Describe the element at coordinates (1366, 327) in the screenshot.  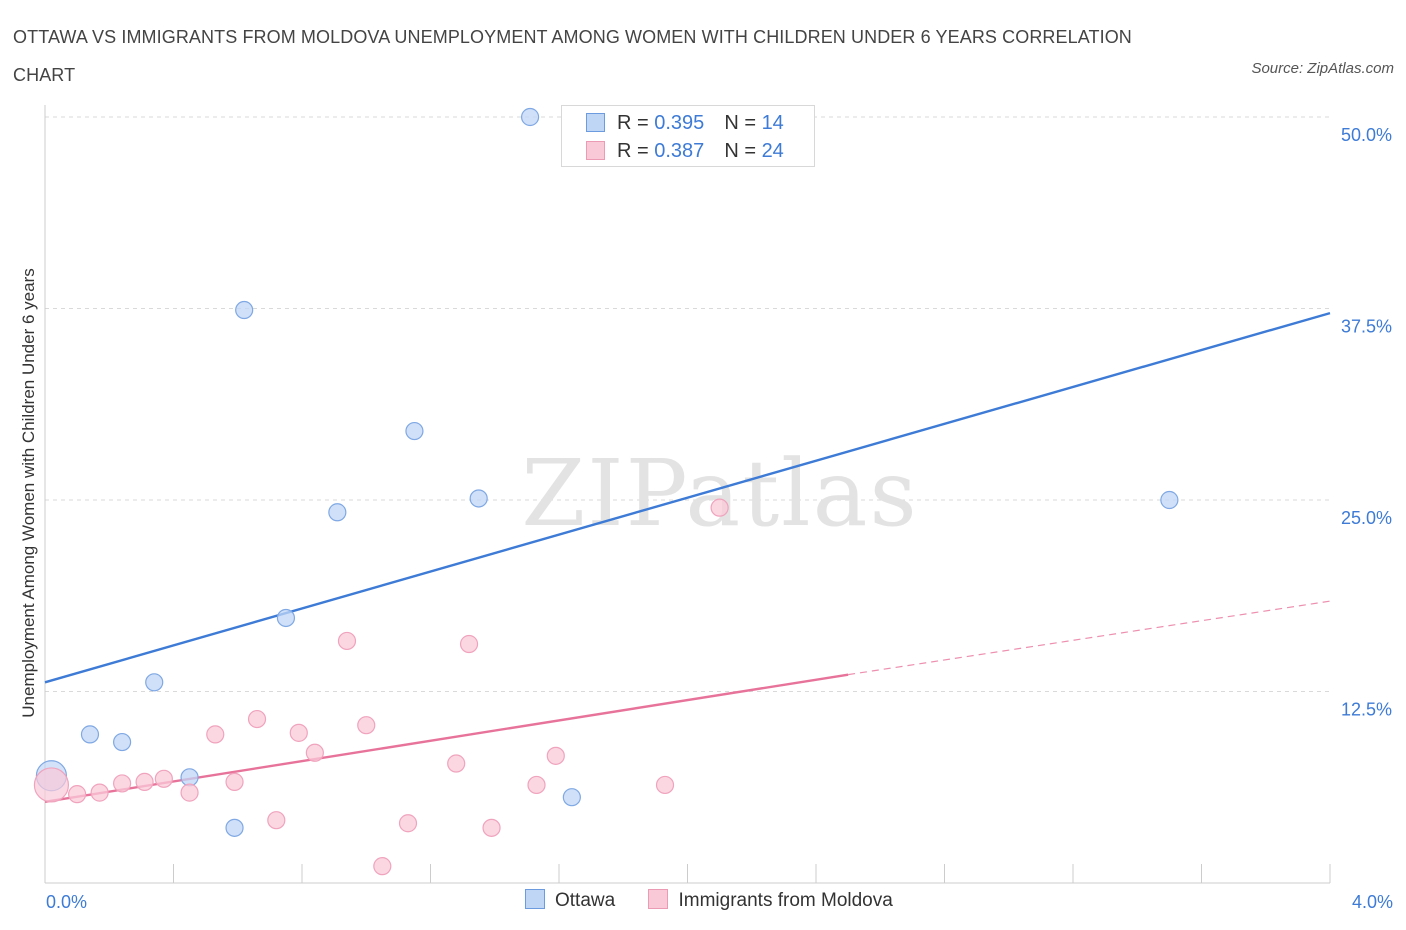
I see `y-tick-label: 37.5%` at that location.